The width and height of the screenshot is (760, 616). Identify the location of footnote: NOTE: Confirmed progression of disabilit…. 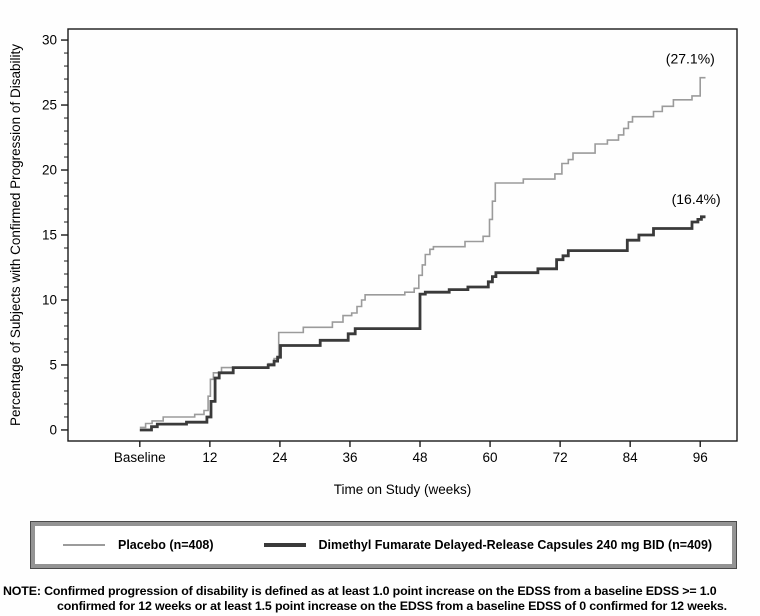
(380, 599).